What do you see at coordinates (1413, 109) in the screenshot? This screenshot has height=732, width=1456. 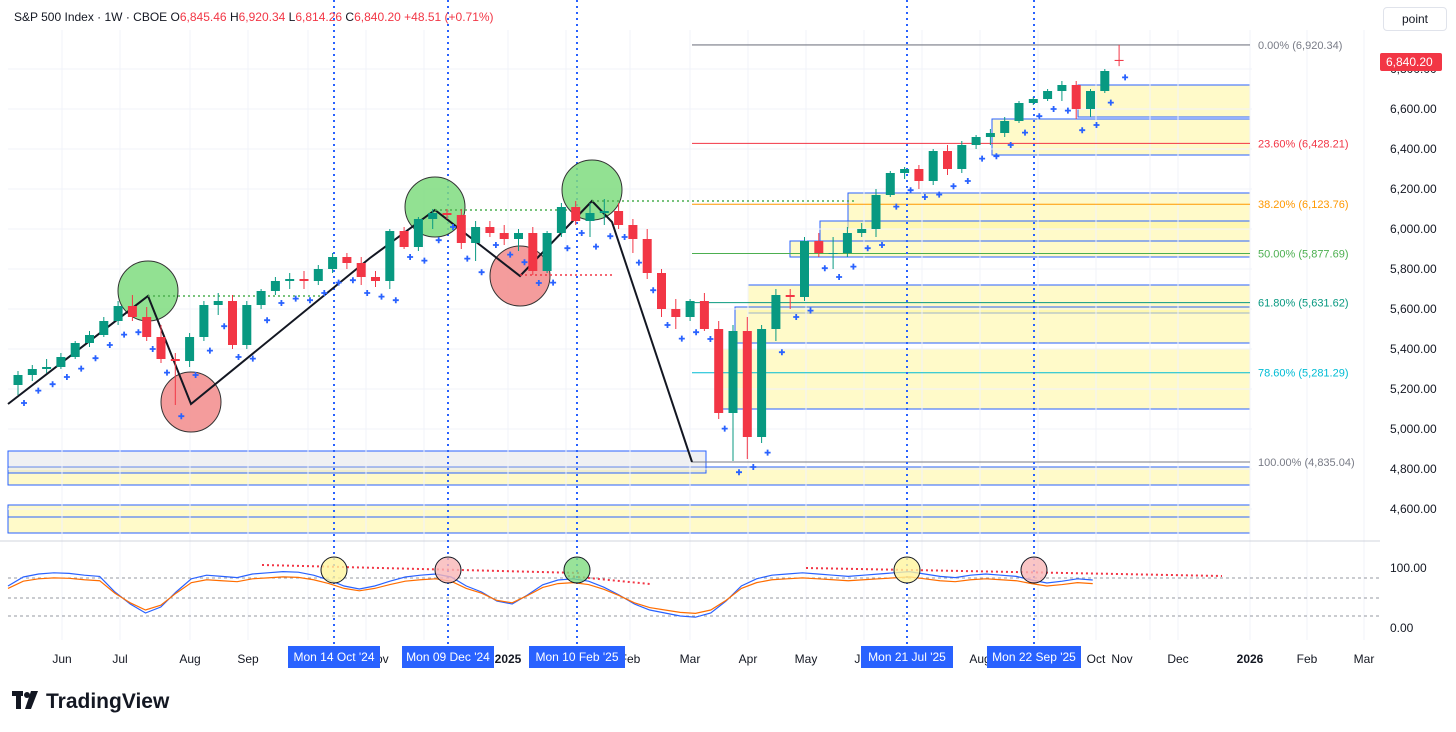 I see `price-tick-label: 6,600.00` at bounding box center [1413, 109].